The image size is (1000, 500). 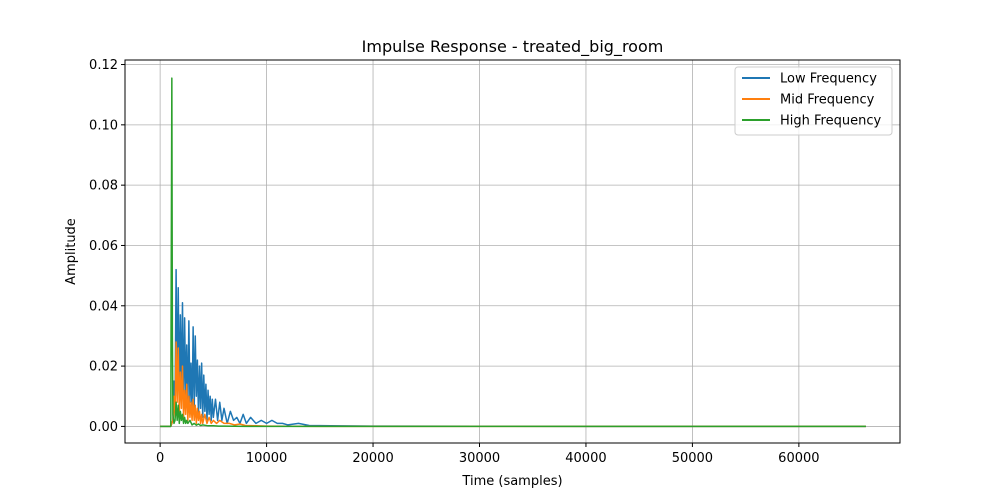 I want to click on legend-label: Low Frequency, so click(x=828, y=79).